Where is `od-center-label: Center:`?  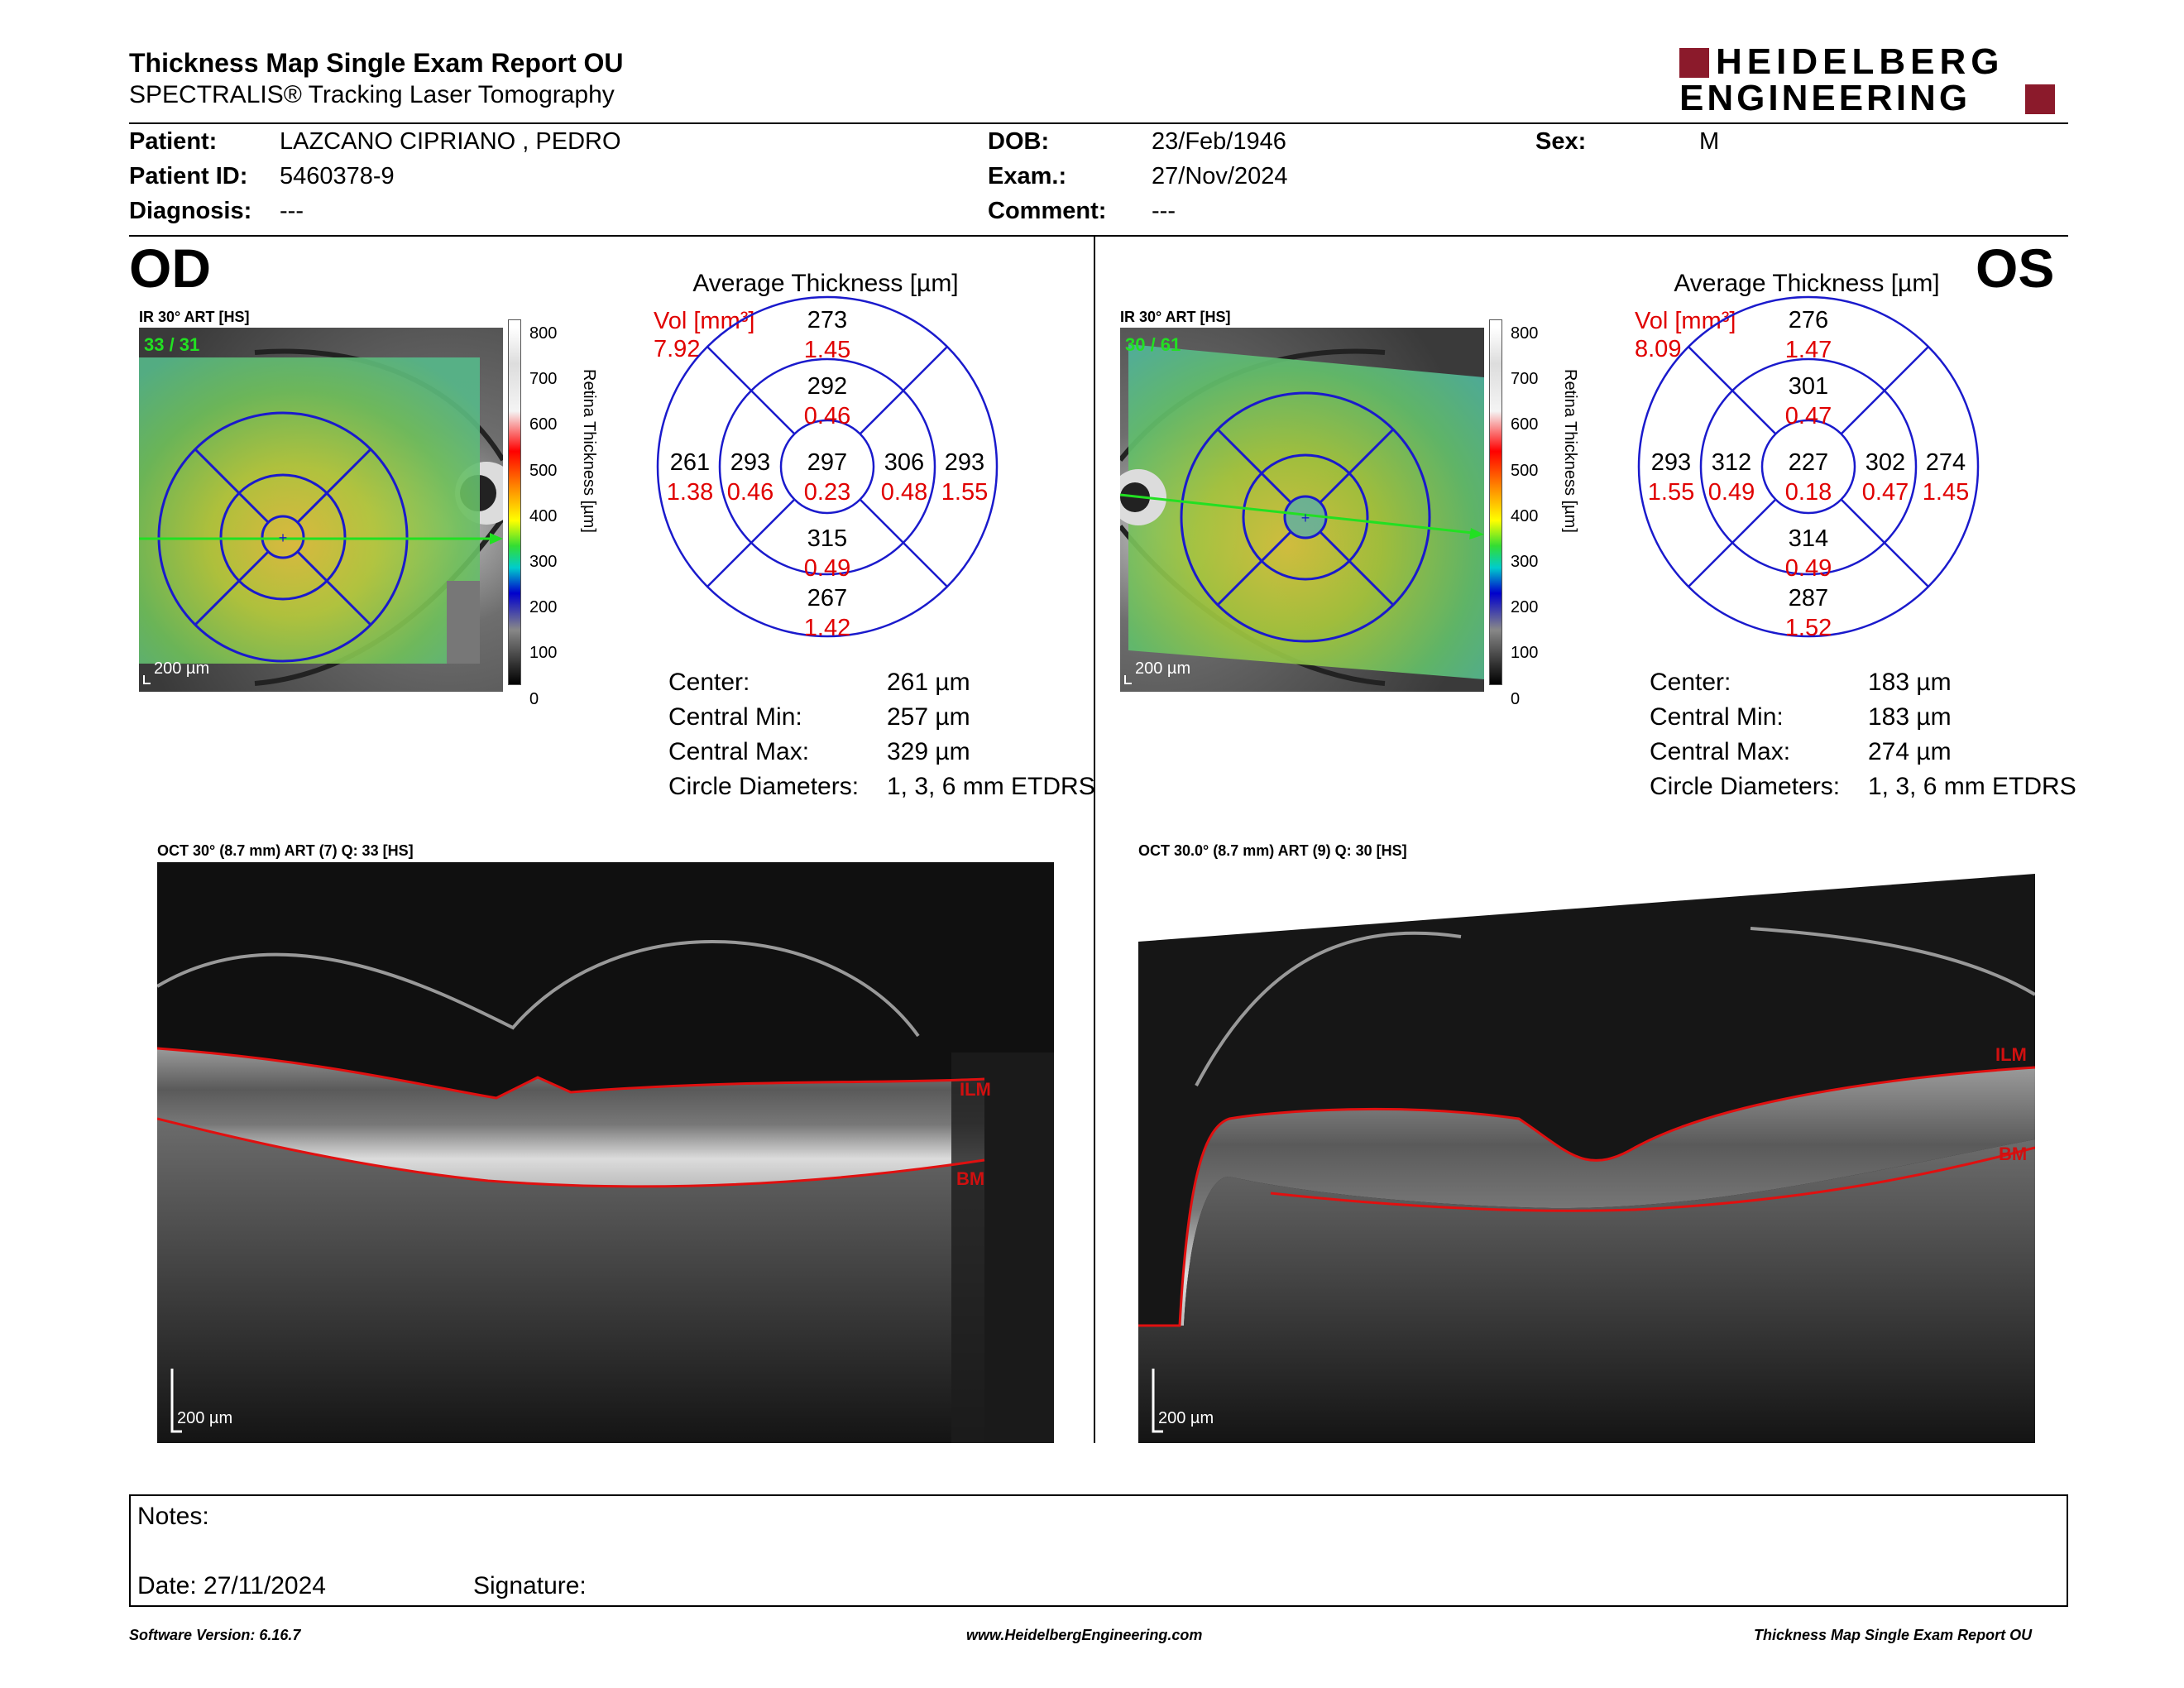
od-center-label: Center: is located at coordinates (709, 682).